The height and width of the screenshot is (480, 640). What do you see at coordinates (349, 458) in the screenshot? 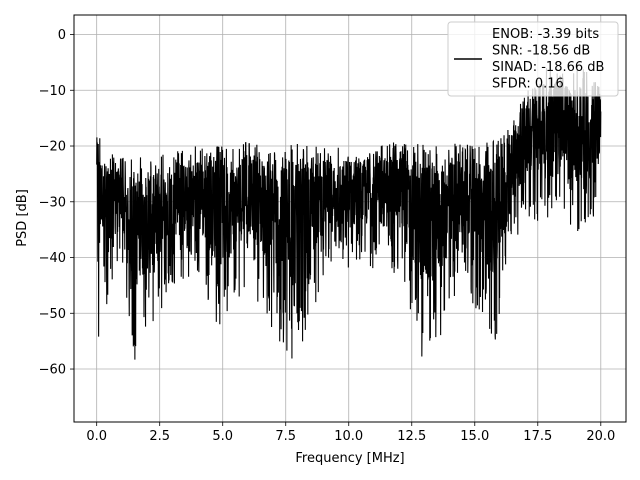
I see `x-axis-label: Frequency [MHz]` at bounding box center [349, 458].